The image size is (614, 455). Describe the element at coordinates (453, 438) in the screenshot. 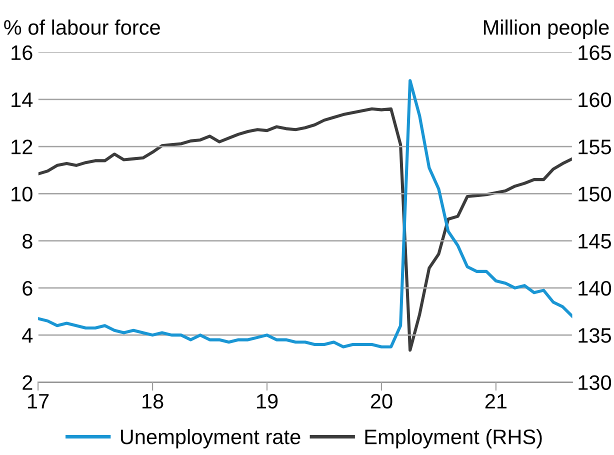

I see `legend-label: Employment (RHS)` at that location.